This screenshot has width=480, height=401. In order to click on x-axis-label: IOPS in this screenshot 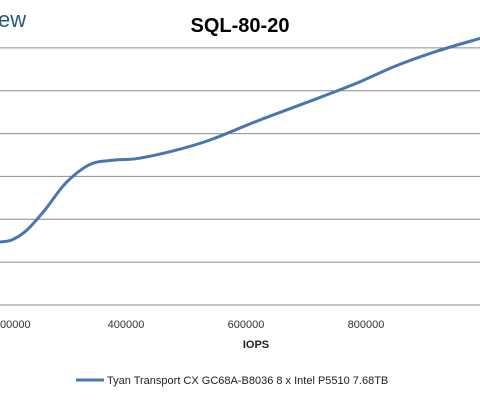, I will do `click(256, 345)`.